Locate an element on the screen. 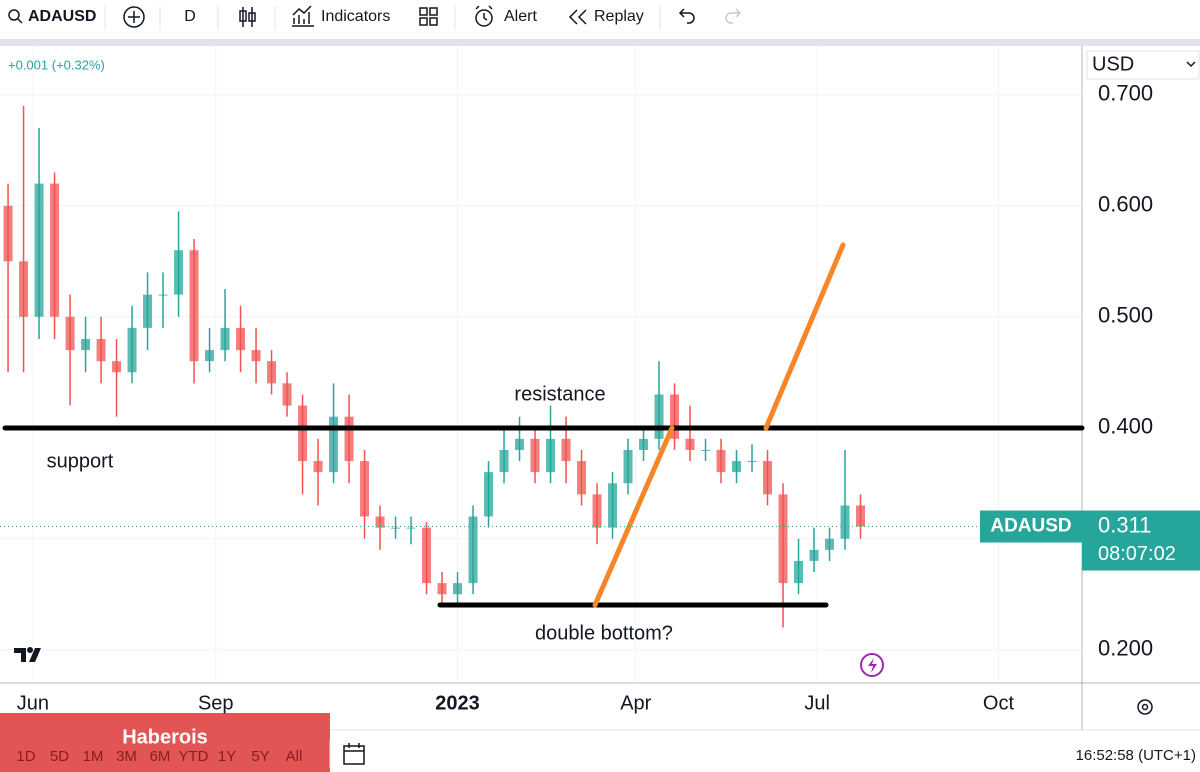 Image resolution: width=1200 pixels, height=772 pixels. indicators-icon is located at coordinates (303, 16).